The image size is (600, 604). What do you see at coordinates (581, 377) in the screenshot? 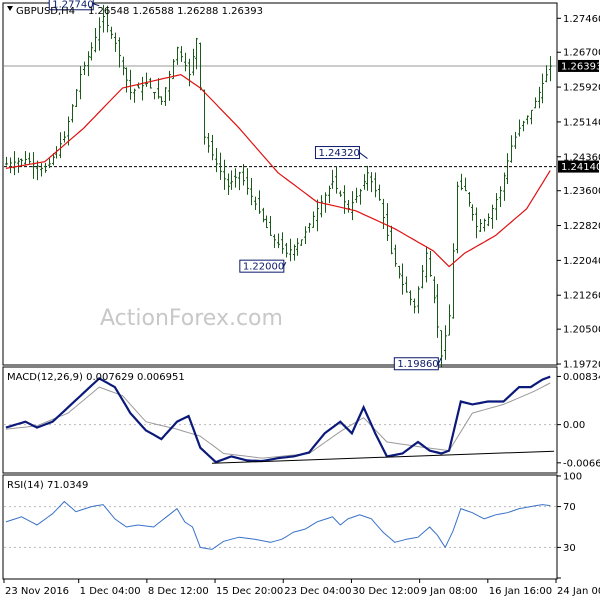
I see `macd-tick-label: 0.008341` at bounding box center [581, 377].